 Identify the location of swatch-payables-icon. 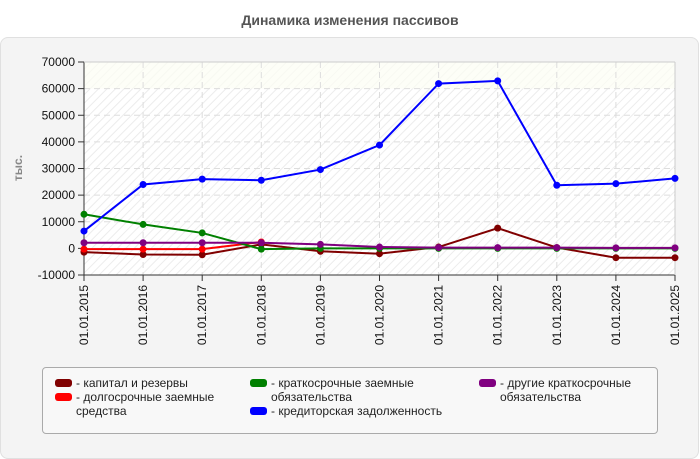
(258, 411).